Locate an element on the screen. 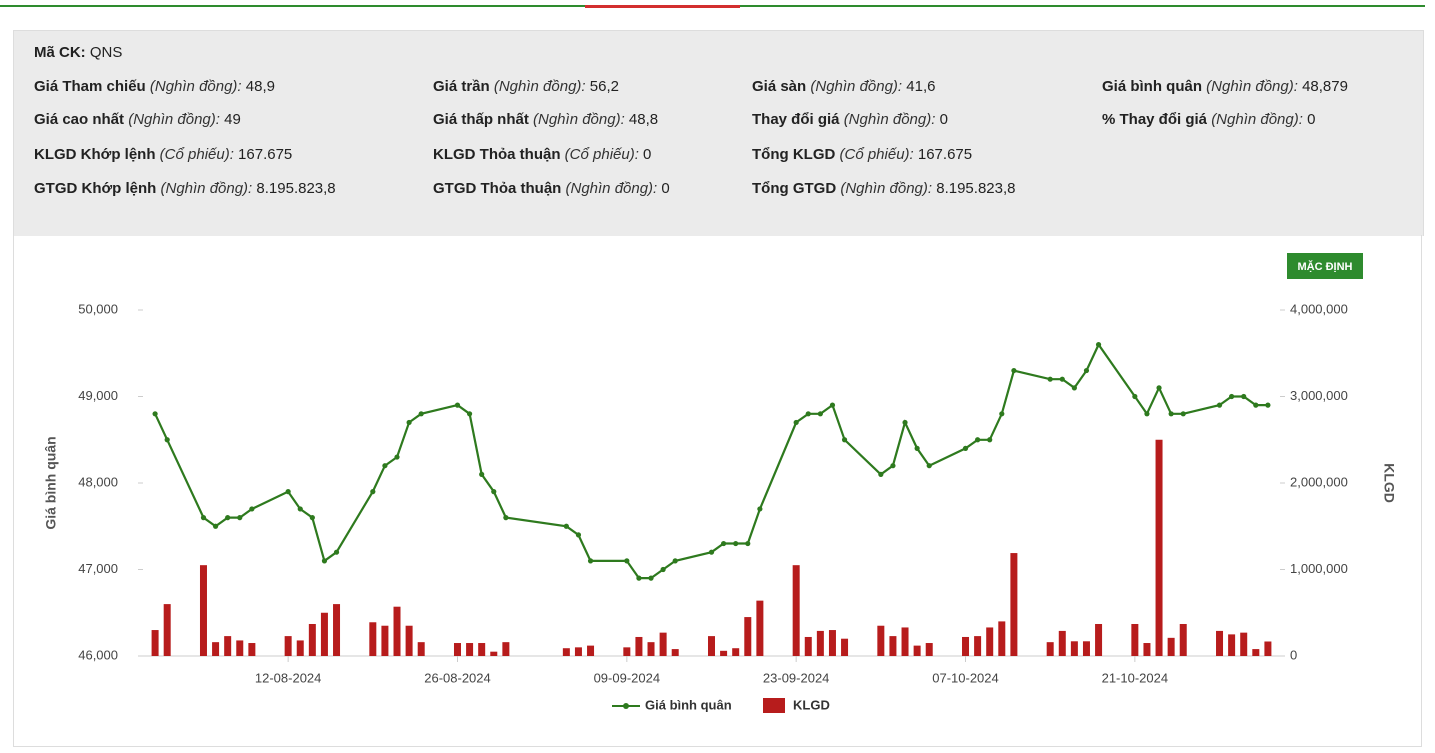 This screenshot has width=1435, height=753. default-button-label: MẶC ĐỊNH is located at coordinates (1325, 266).